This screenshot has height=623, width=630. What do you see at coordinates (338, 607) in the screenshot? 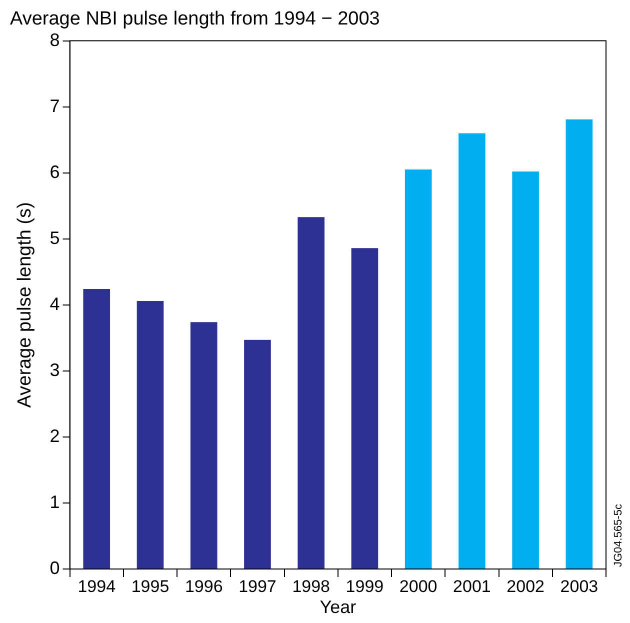
I see `x-axis-title: Year` at bounding box center [338, 607].